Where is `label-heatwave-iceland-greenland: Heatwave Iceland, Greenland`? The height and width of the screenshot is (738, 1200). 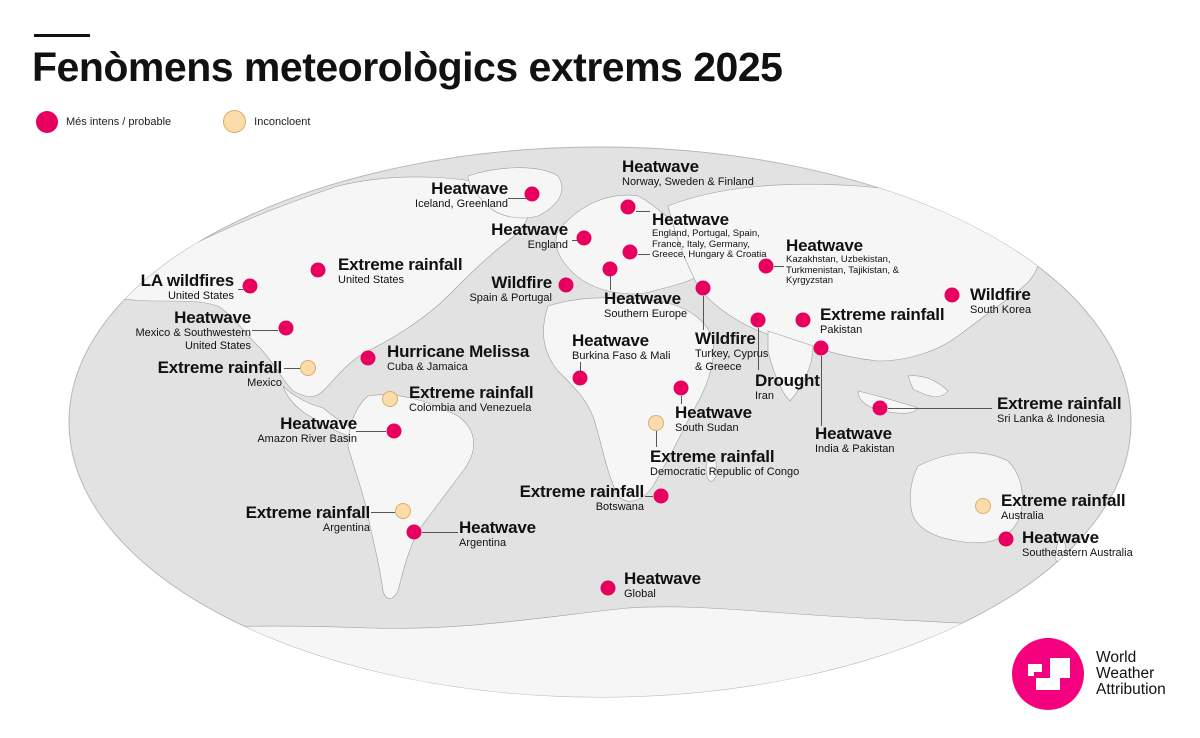 label-heatwave-iceland-greenland: Heatwave Iceland, Greenland is located at coordinates (461, 195).